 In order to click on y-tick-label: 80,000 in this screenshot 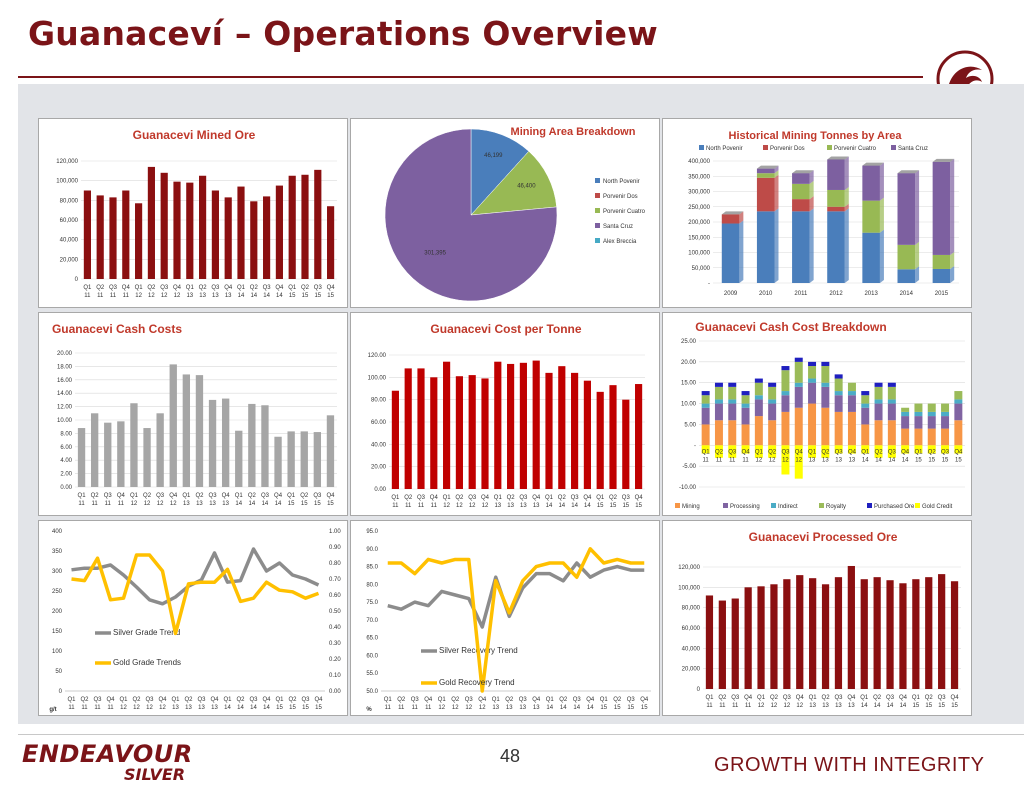, I will do `click(69, 201)`.